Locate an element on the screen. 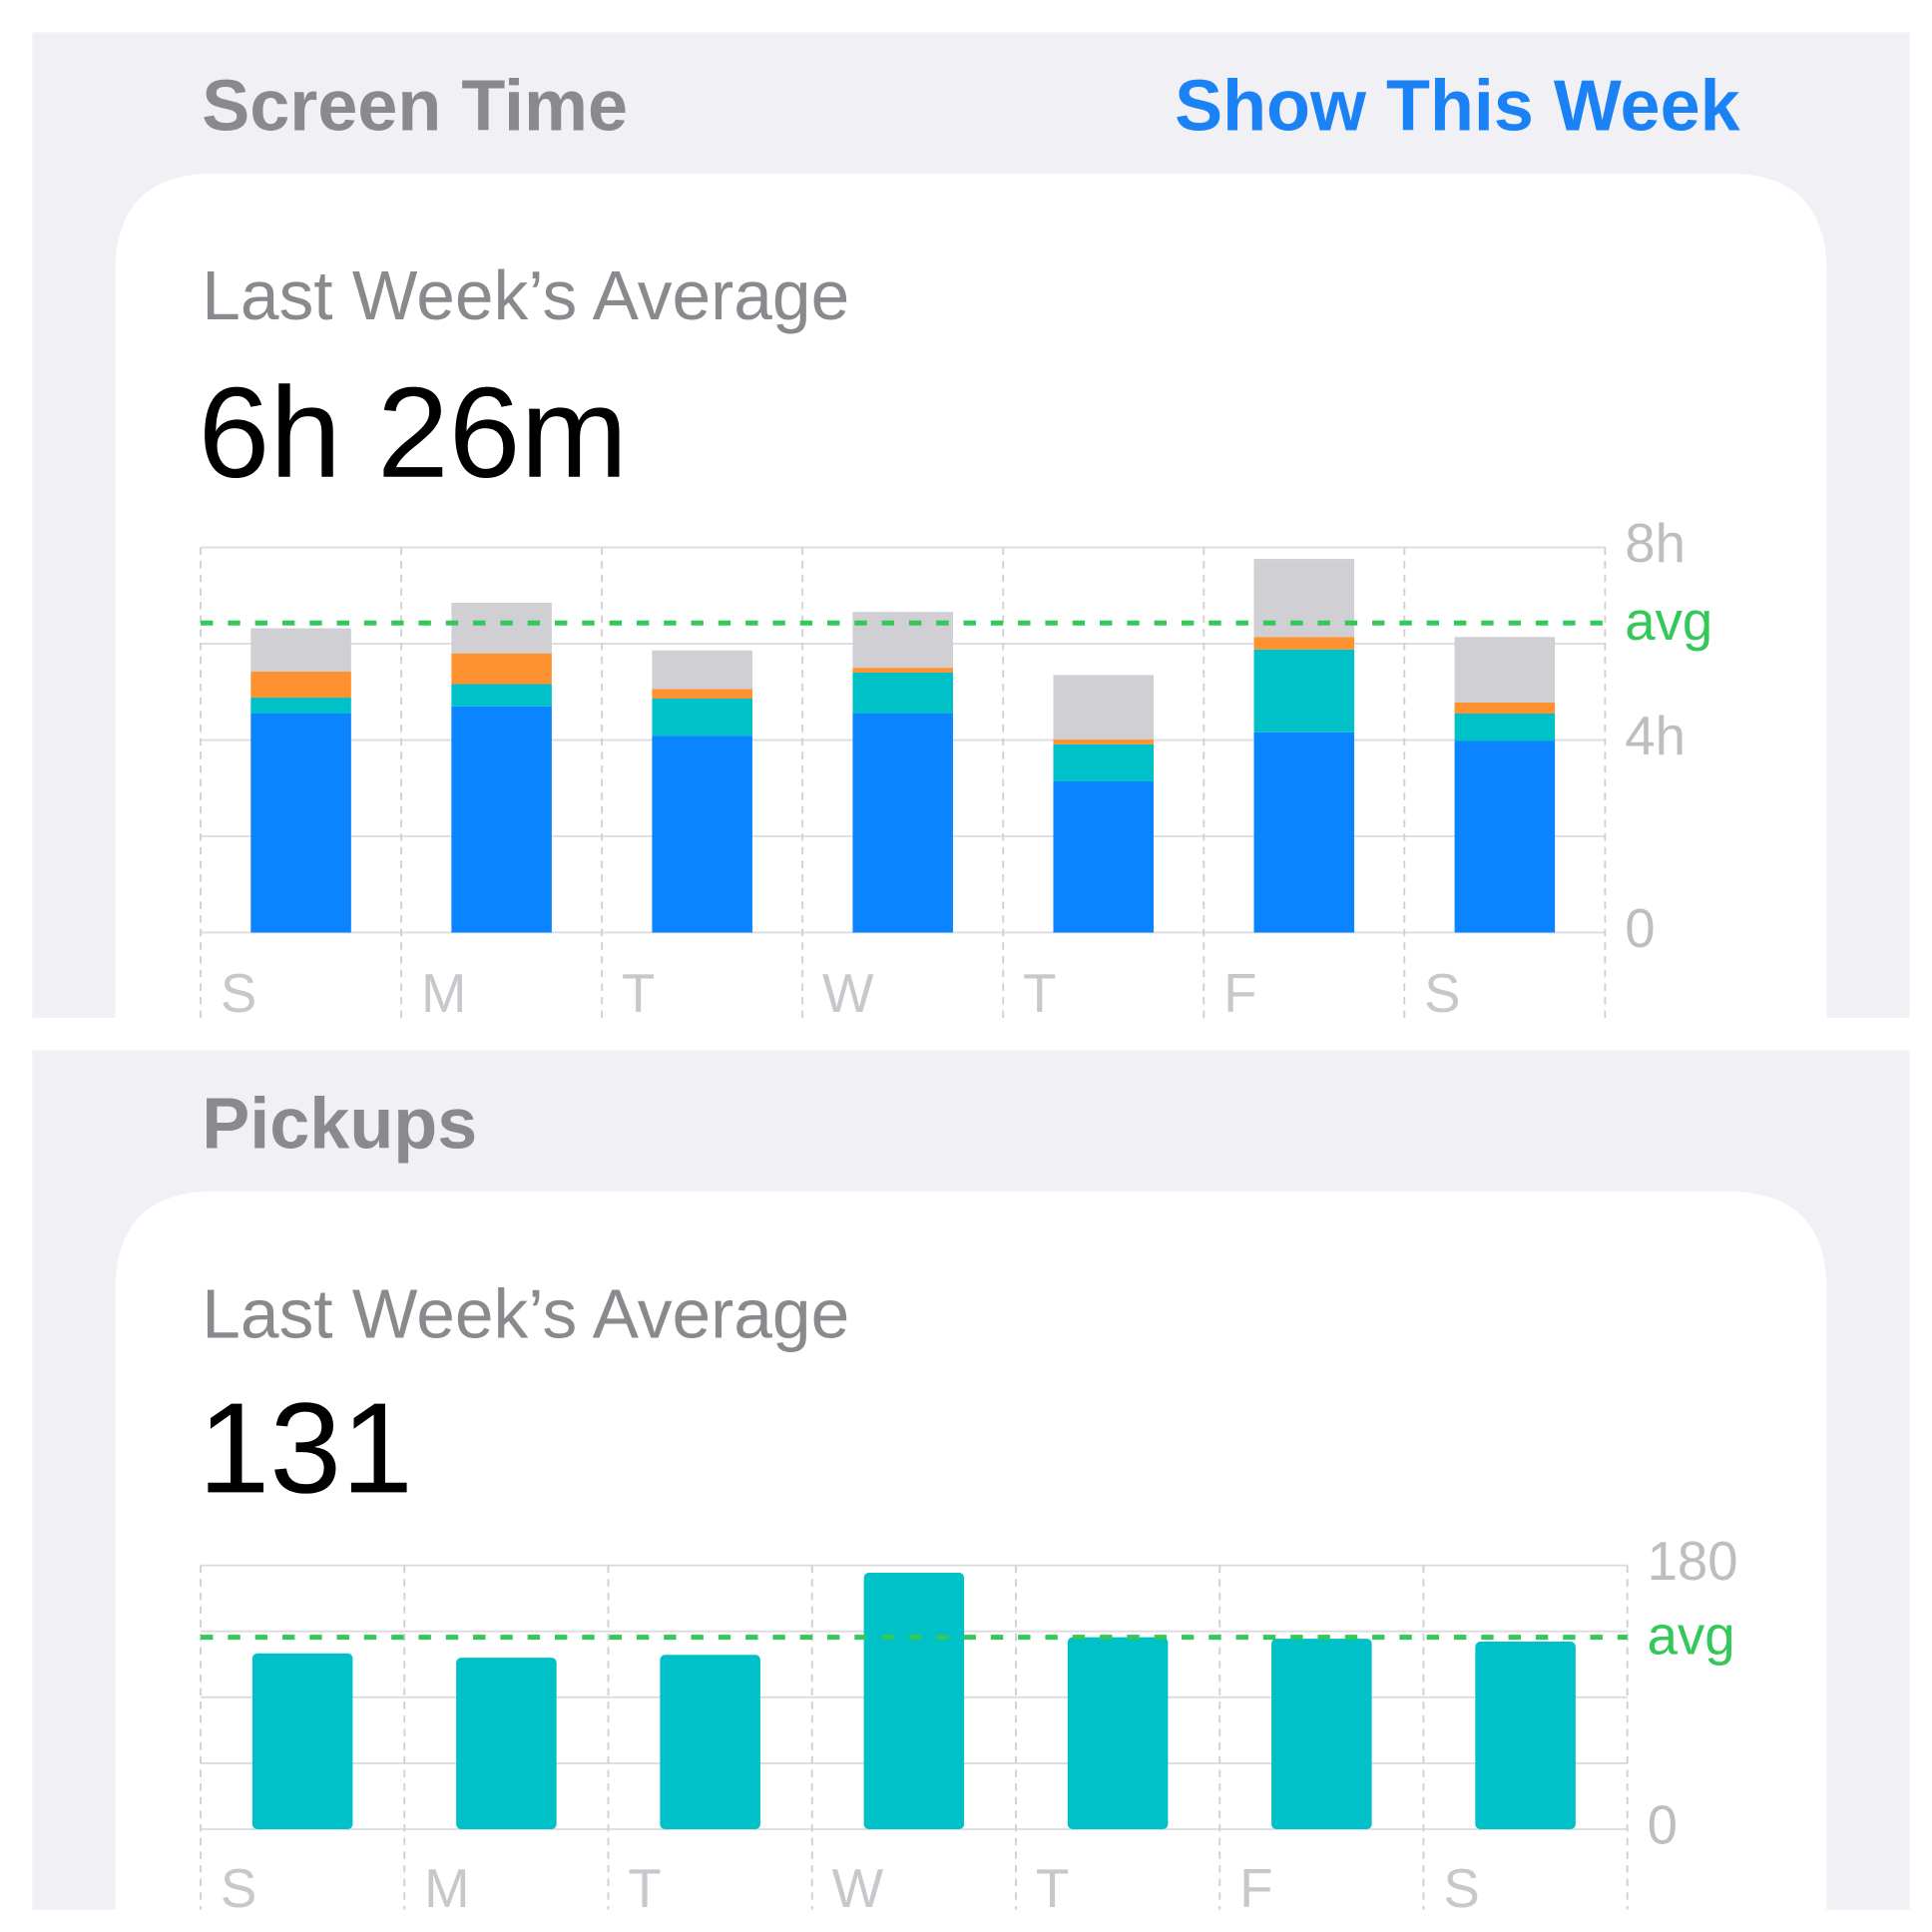 The image size is (1932, 1932). summary-value: 131 is located at coordinates (306, 1448).